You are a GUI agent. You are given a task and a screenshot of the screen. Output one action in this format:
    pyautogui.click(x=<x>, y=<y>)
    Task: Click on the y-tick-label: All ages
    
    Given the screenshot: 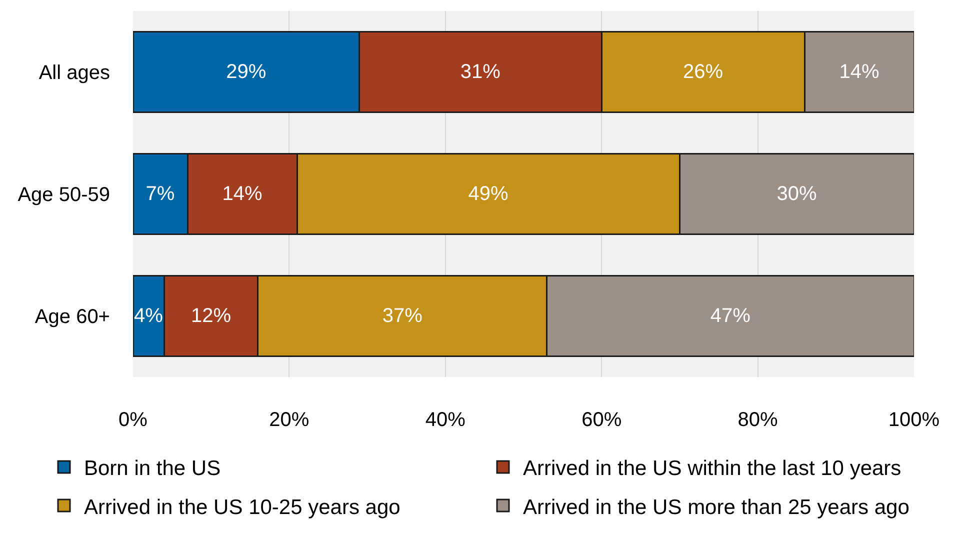 What is the action you would take?
    pyautogui.click(x=74, y=73)
    